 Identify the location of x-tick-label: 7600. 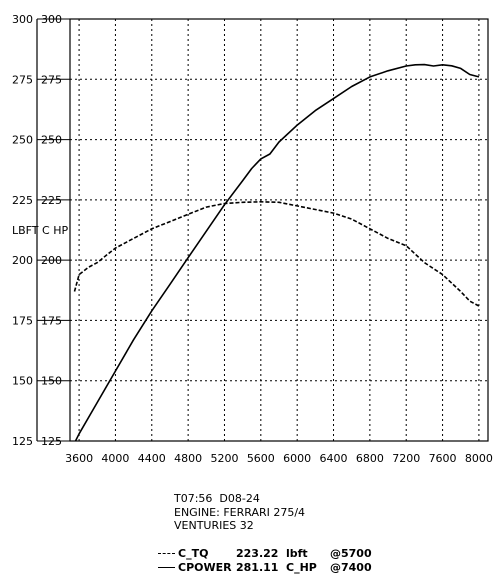
(443, 458).